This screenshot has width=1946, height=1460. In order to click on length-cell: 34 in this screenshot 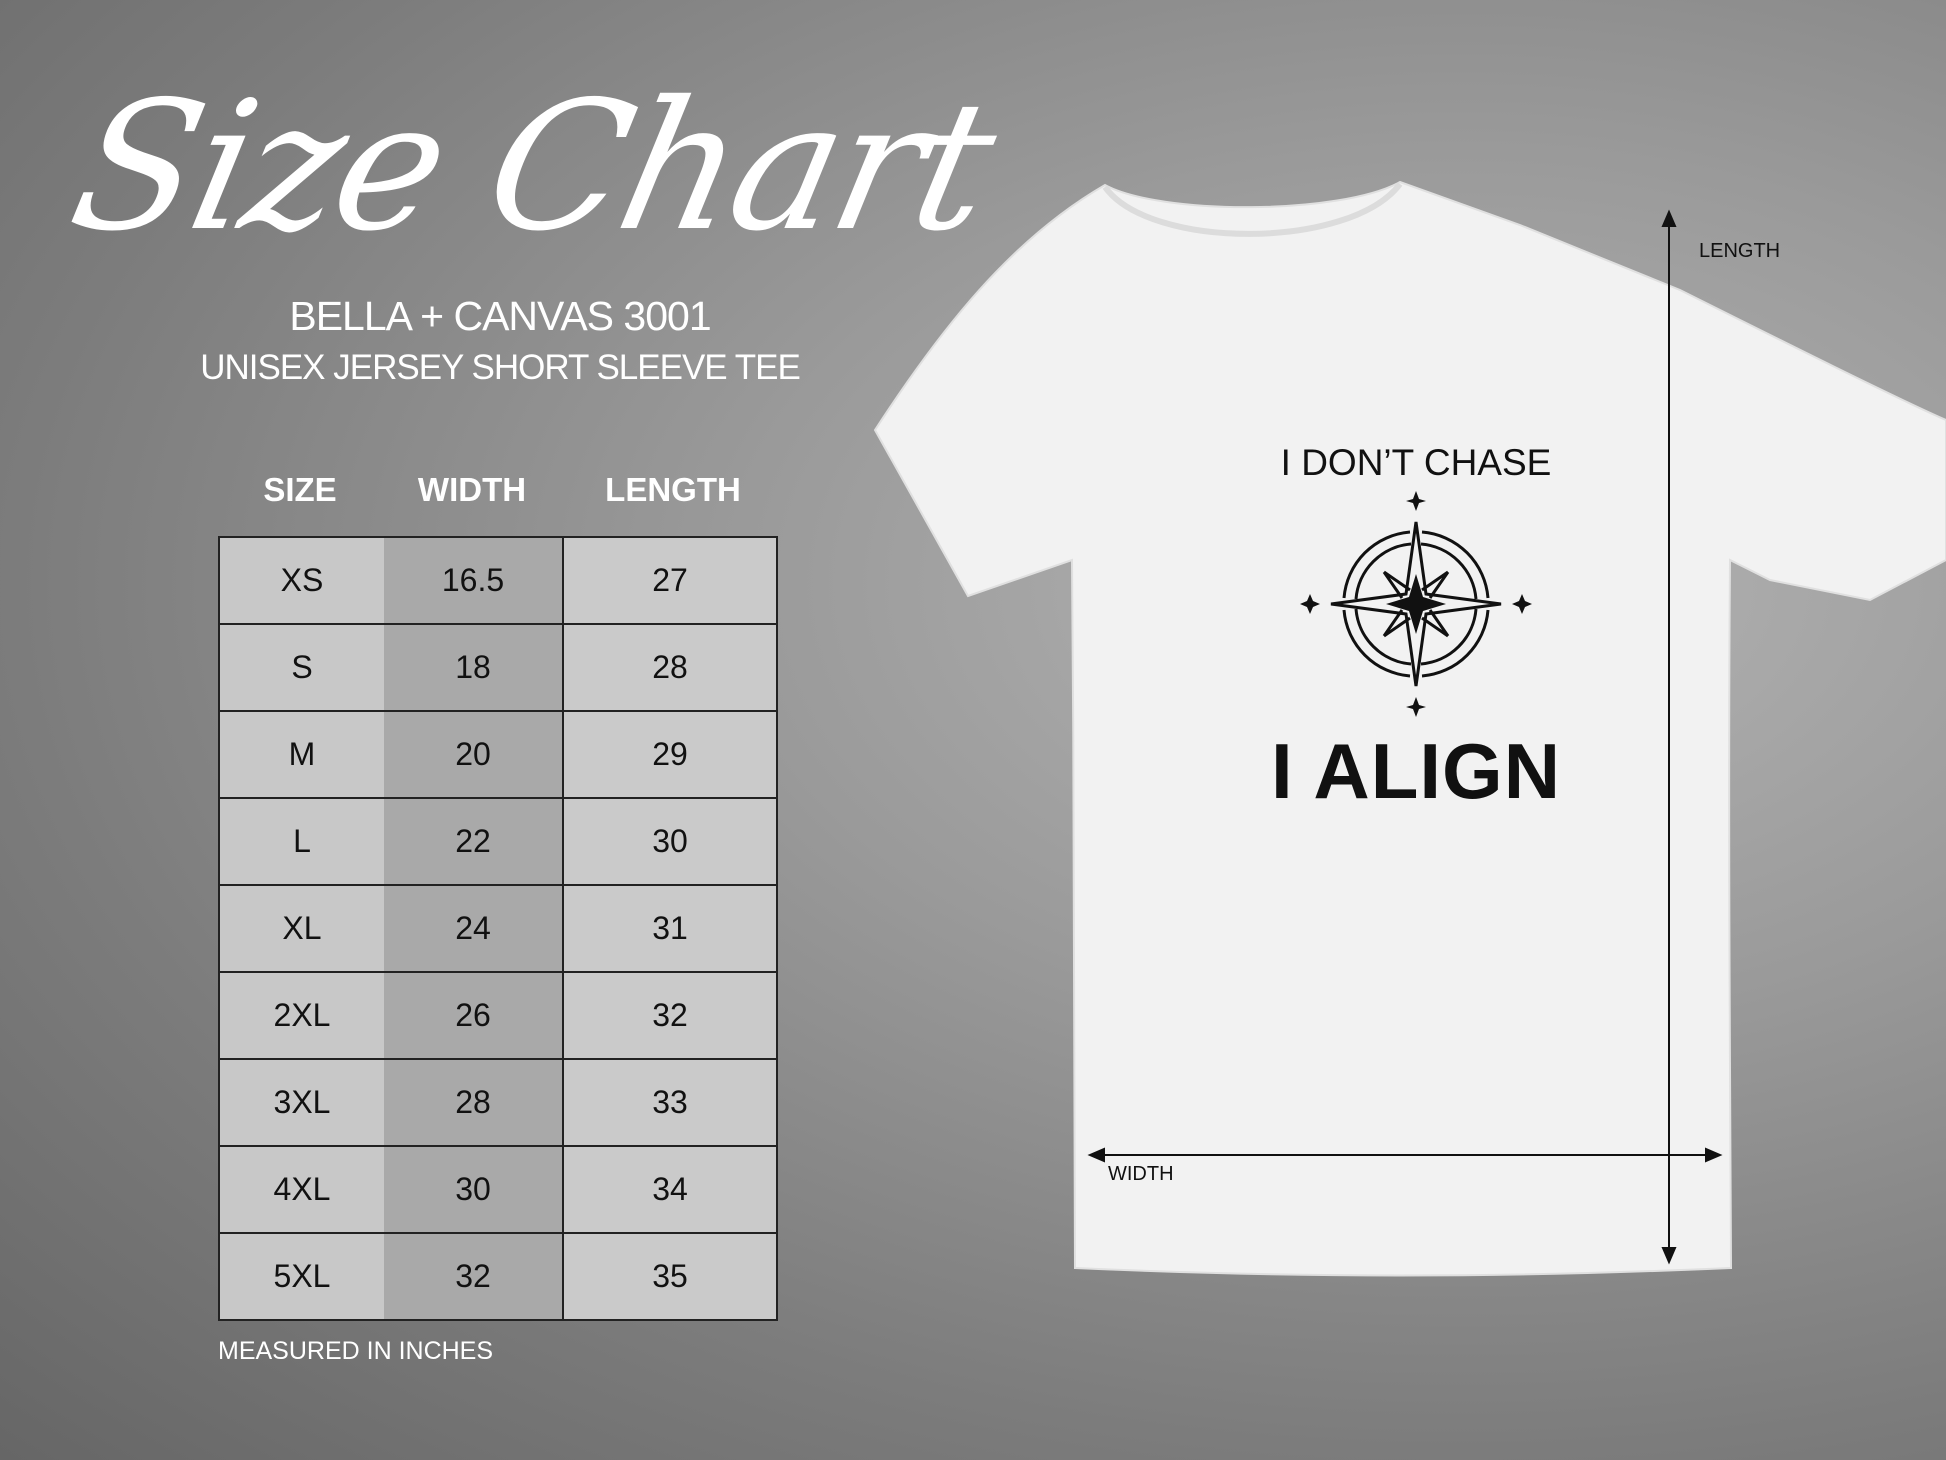, I will do `click(670, 1189)`.